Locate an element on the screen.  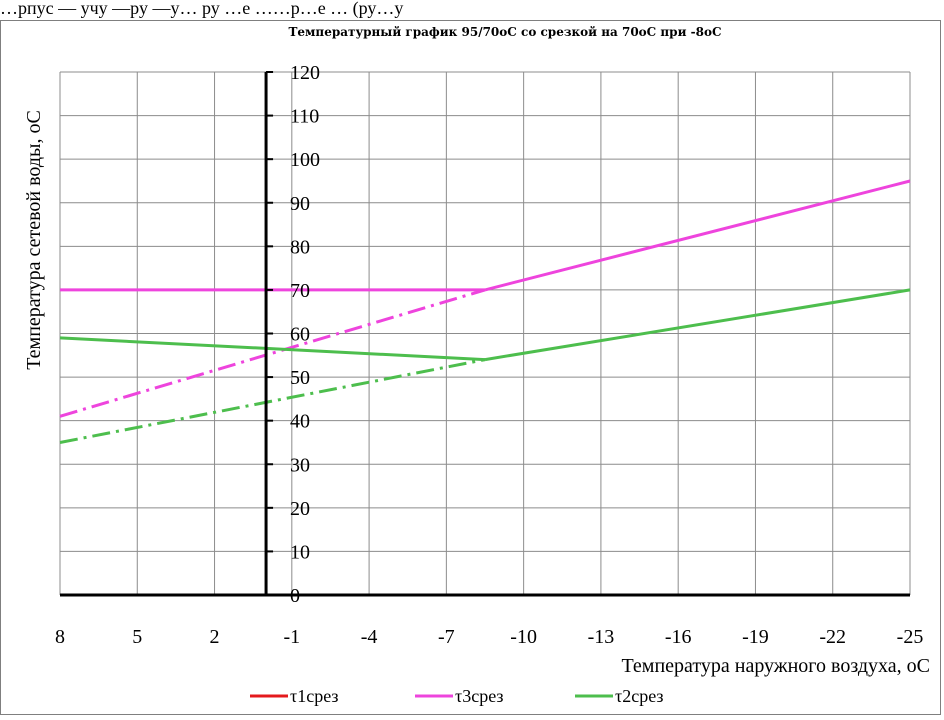
y-tick-label: 0 is located at coordinates (295, 596).